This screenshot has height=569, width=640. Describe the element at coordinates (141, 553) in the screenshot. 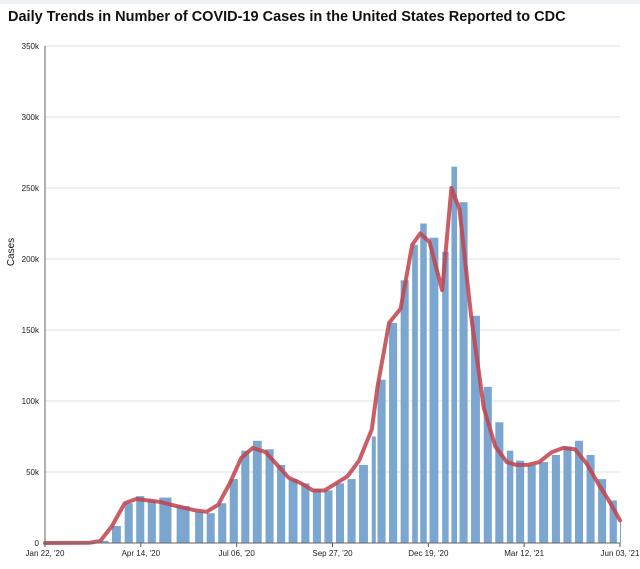

I see `x-tick-label: Apr 14, '20` at that location.